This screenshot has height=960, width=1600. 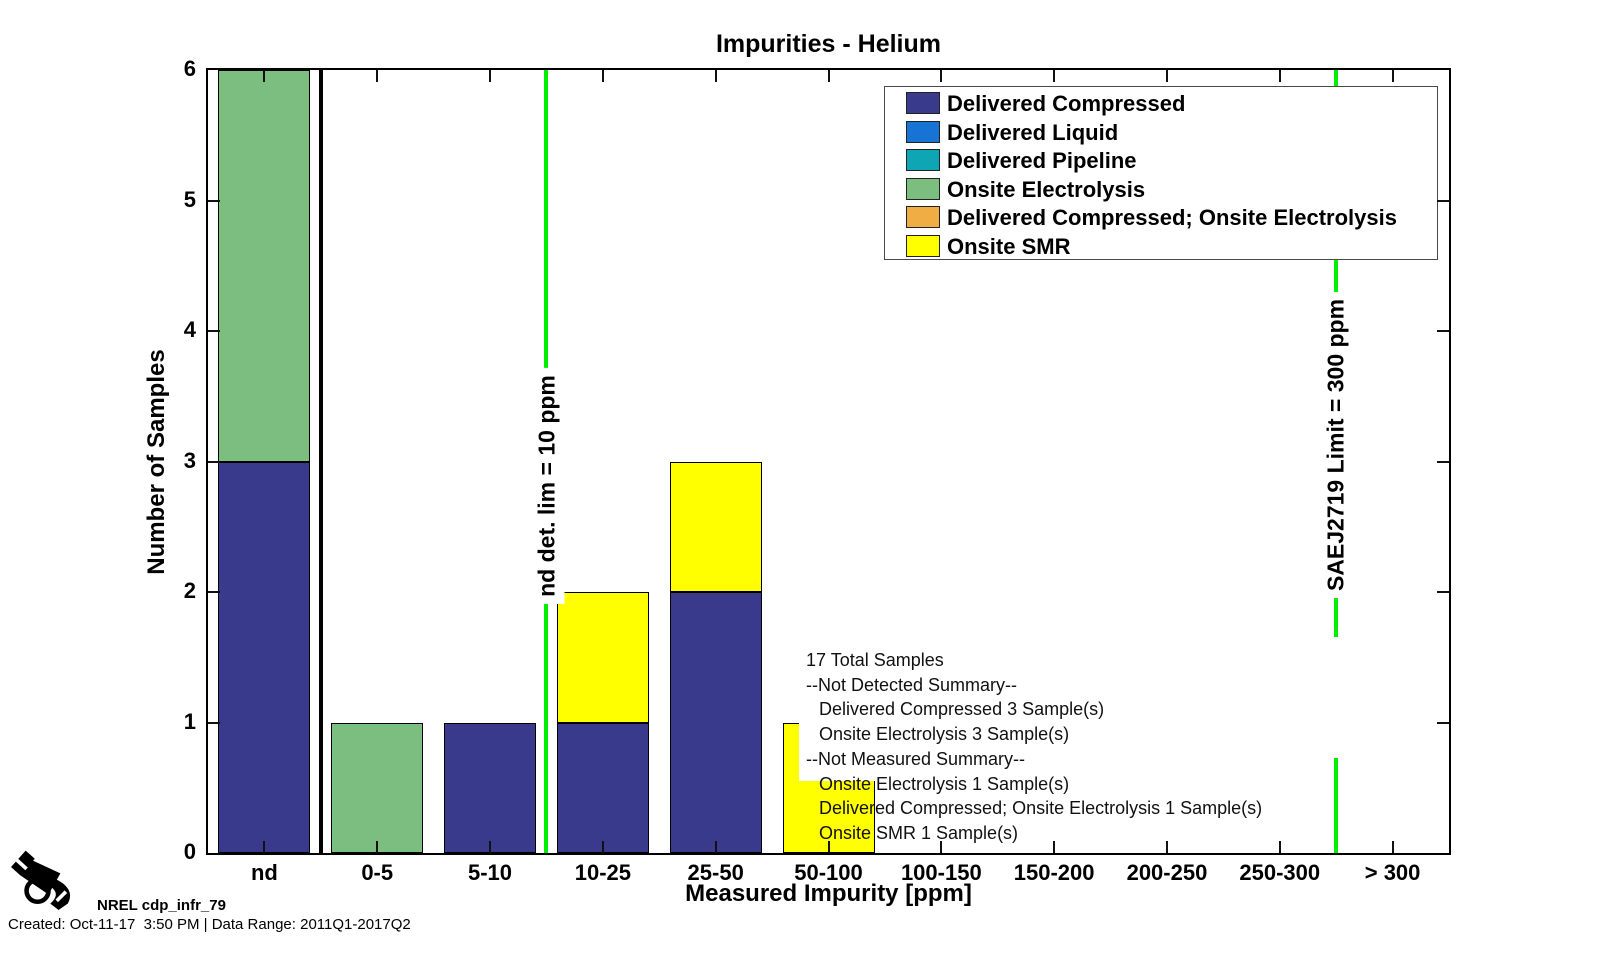 What do you see at coordinates (912, 684) in the screenshot?
I see `annotation-line: --Not Detected Summary--` at bounding box center [912, 684].